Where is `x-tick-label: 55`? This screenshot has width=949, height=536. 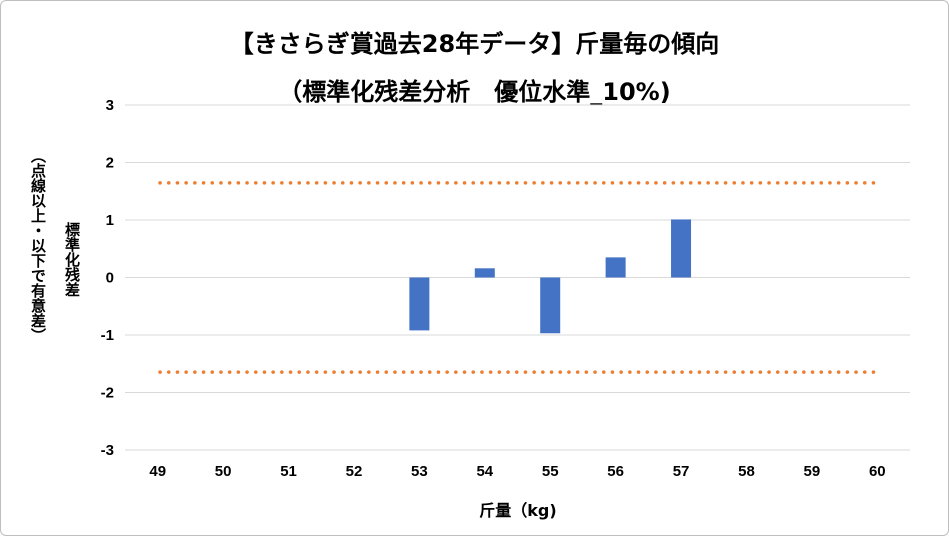
x-tick-label: 55 is located at coordinates (550, 471).